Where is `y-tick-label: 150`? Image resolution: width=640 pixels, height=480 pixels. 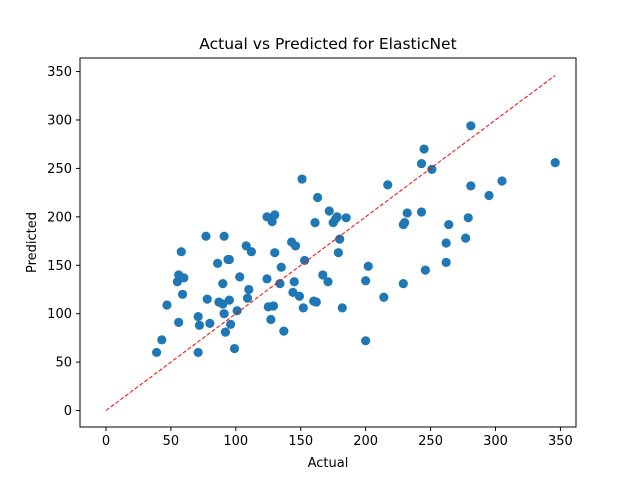
y-tick-label: 150 is located at coordinates (59, 266).